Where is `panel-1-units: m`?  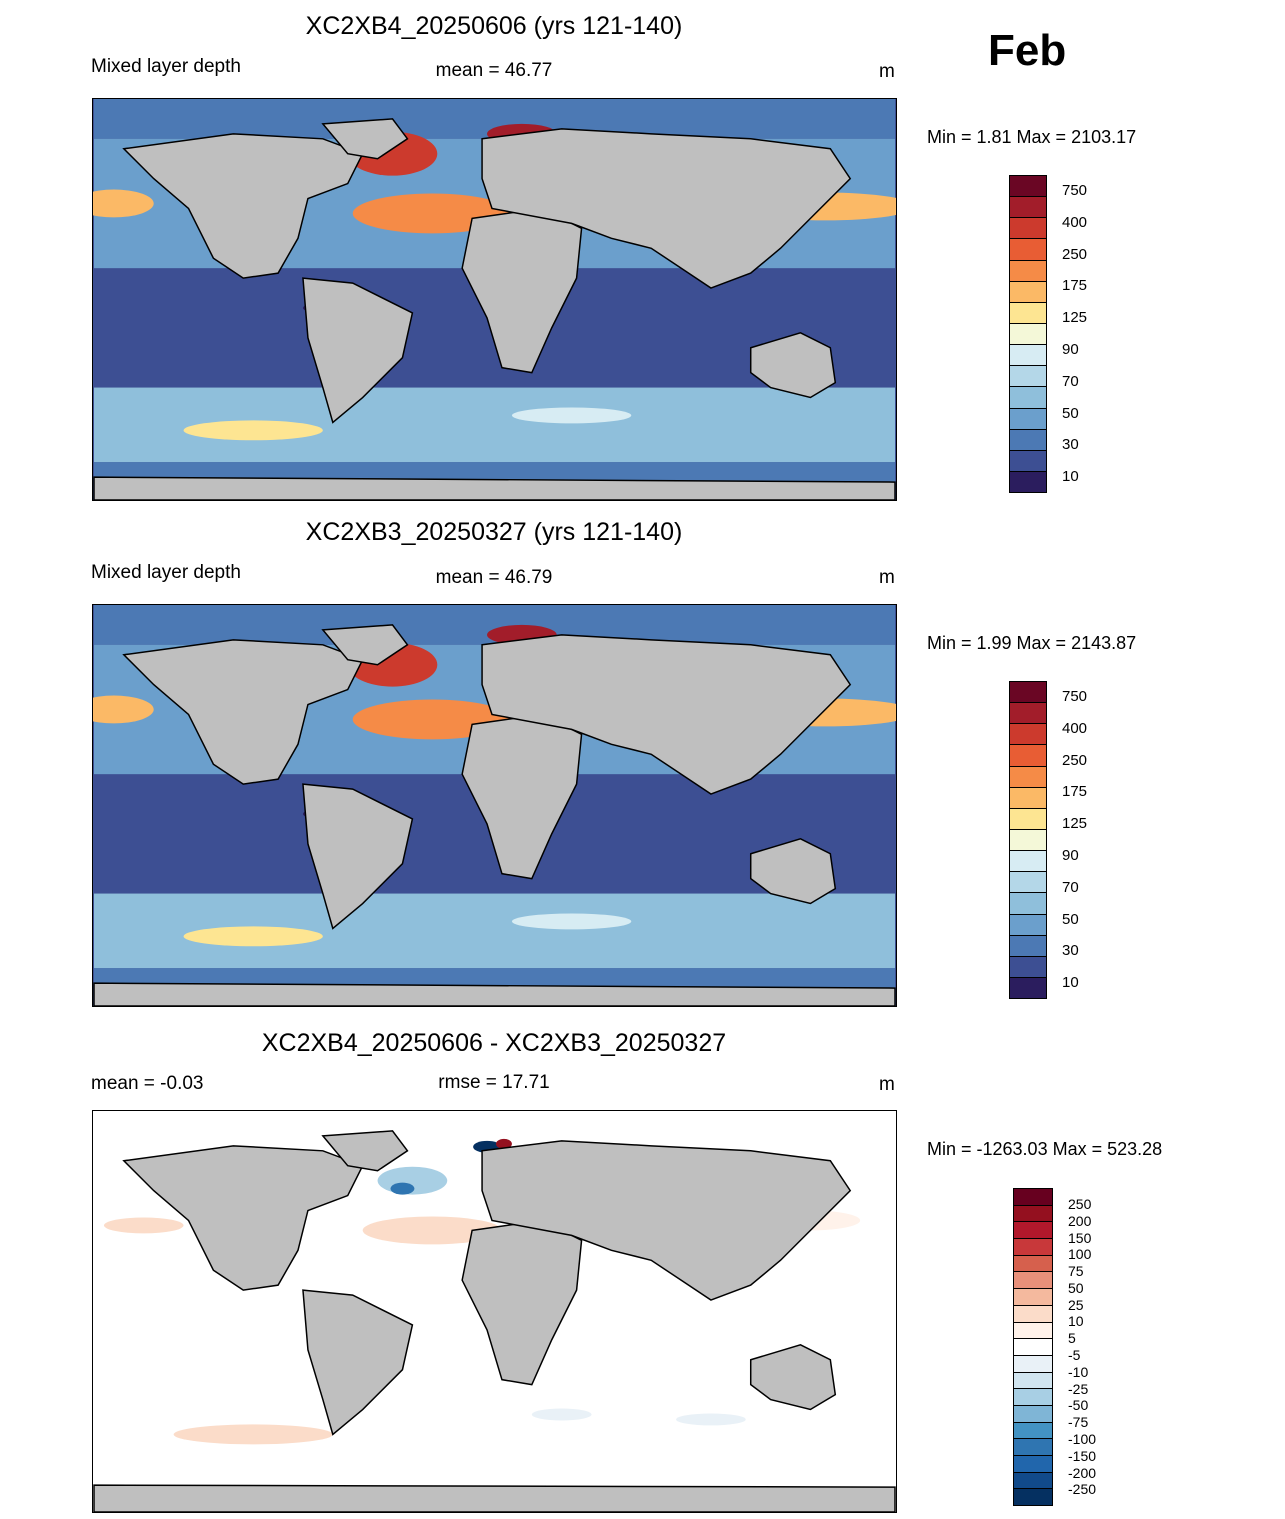 panel-1-units: m is located at coordinates (887, 71).